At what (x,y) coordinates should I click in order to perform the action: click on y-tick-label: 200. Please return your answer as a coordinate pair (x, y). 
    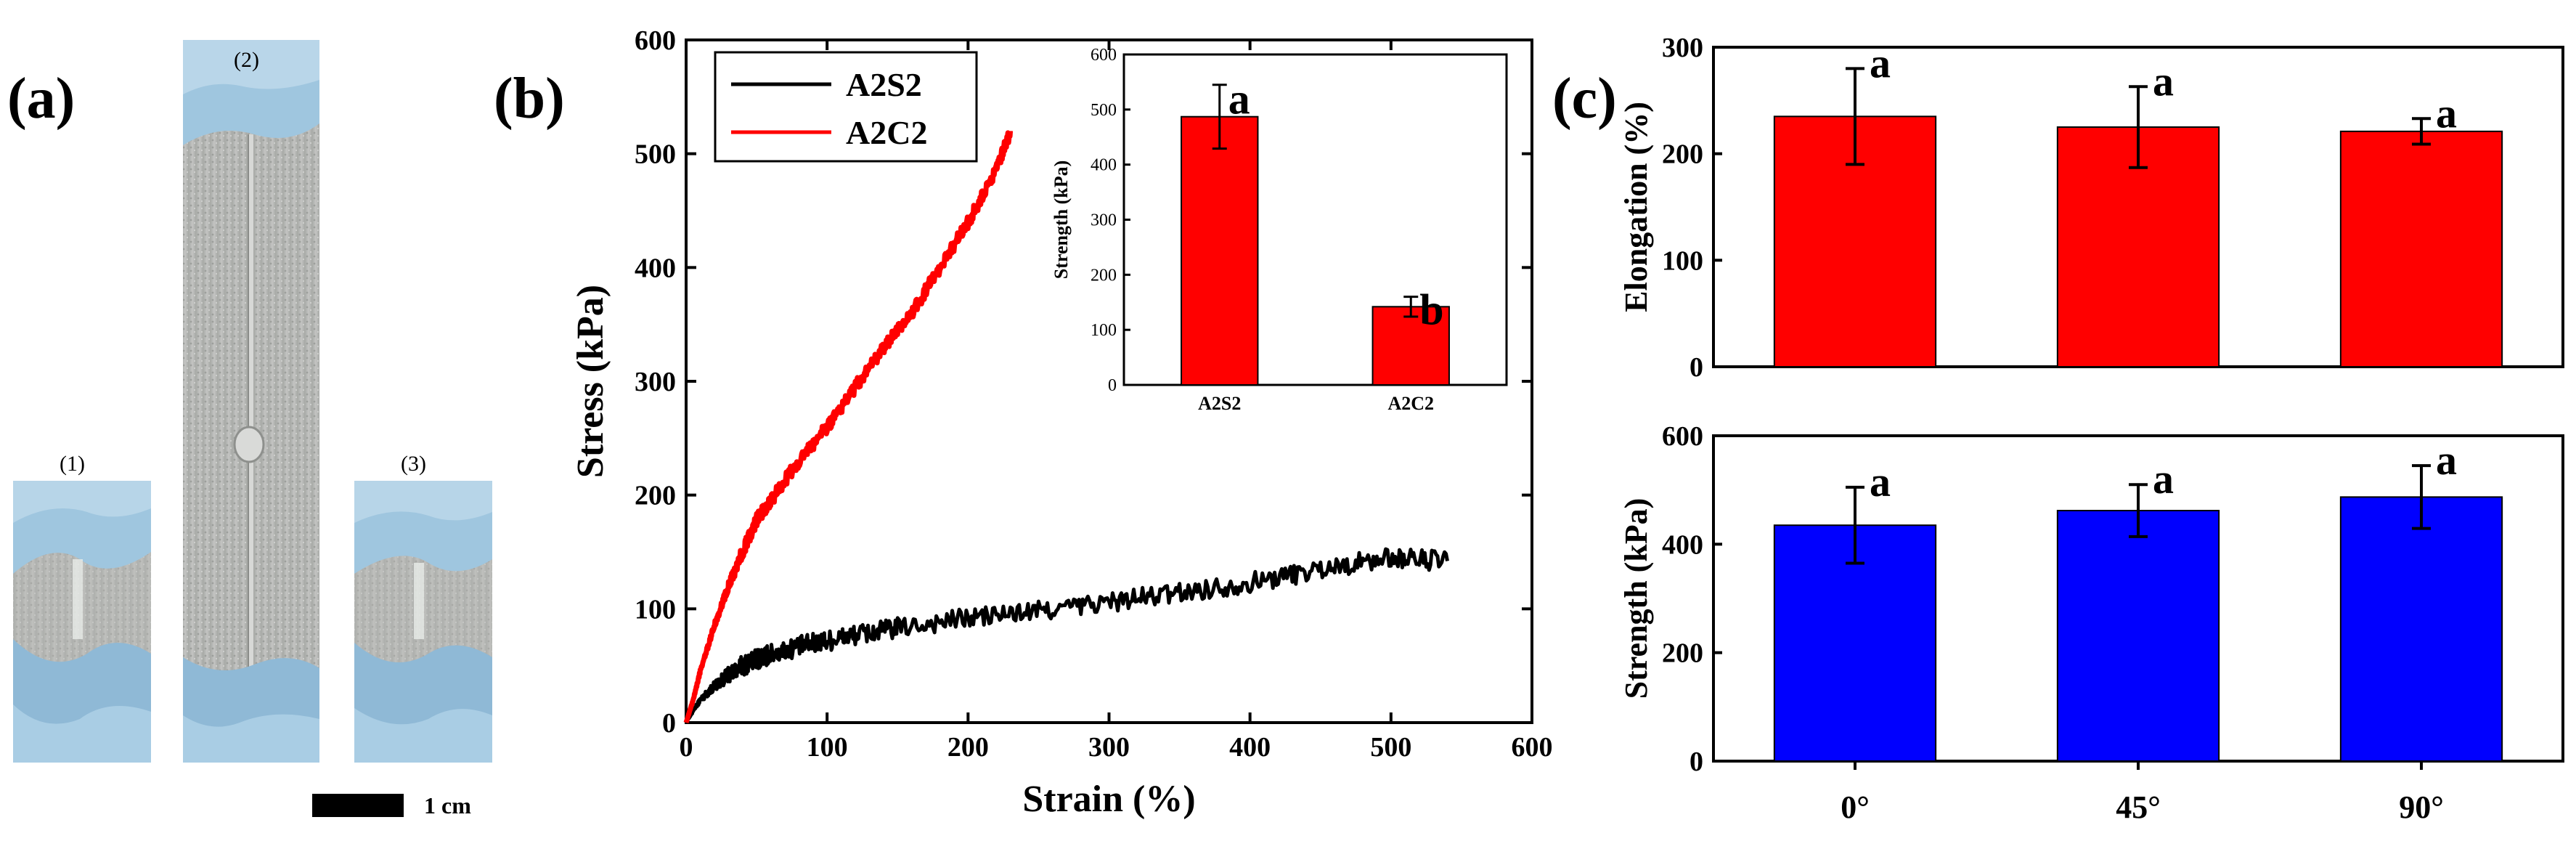
    Looking at the image, I should click on (655, 496).